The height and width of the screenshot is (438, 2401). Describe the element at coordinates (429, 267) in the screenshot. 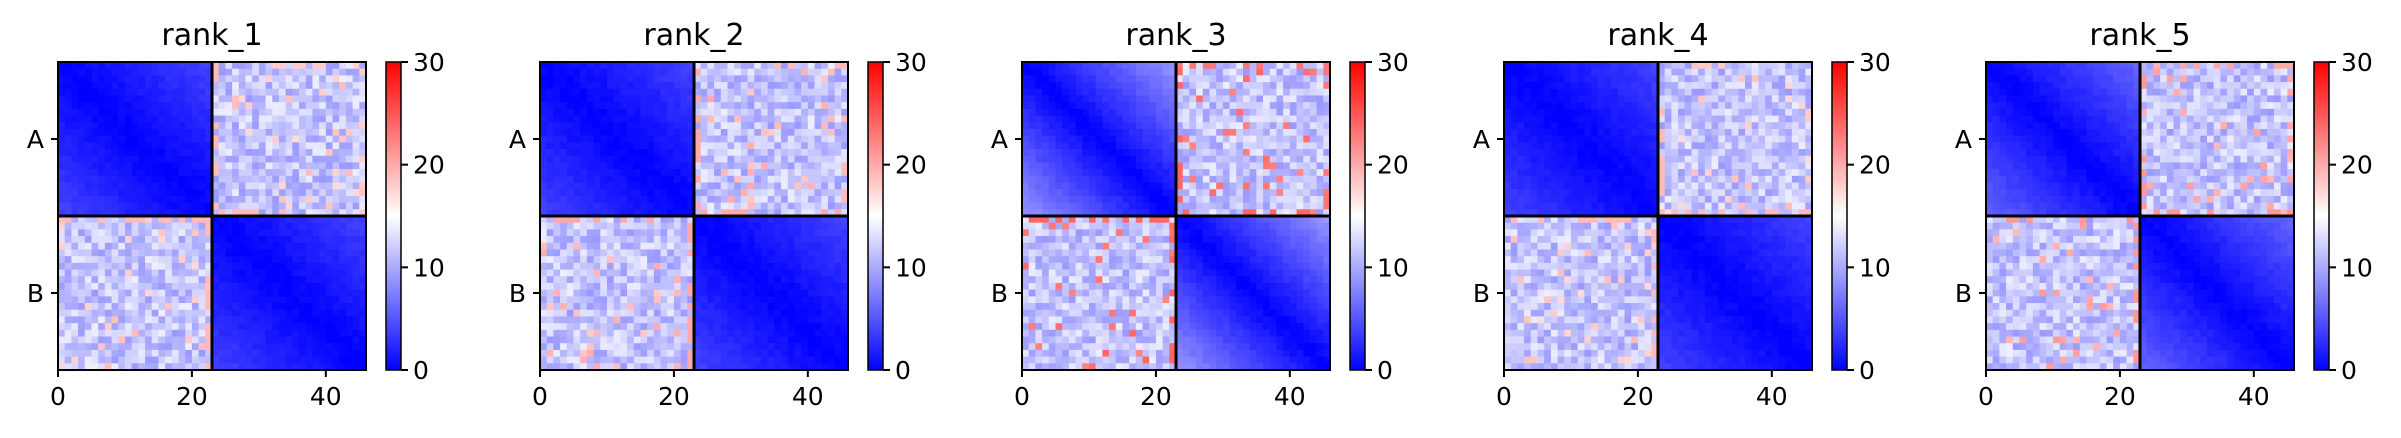

I see `colorbar-tick-label: 10` at that location.